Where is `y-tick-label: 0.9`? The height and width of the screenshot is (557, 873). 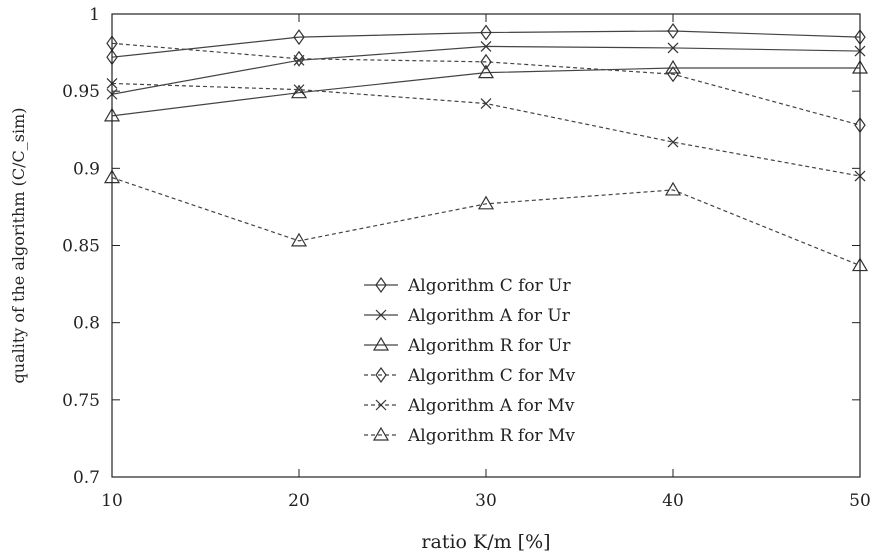 y-tick-label: 0.9 is located at coordinates (86, 169).